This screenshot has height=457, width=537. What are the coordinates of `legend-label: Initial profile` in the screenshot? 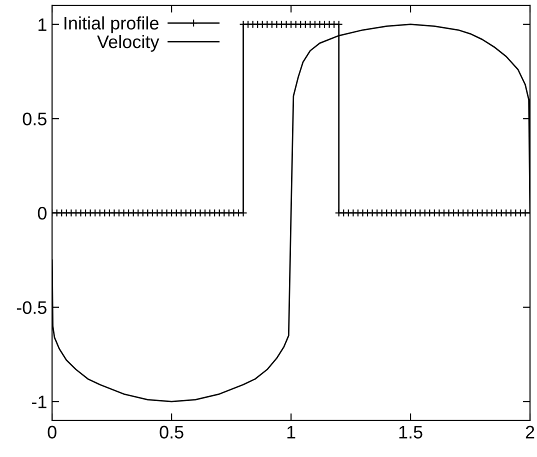 It's located at (111, 25).